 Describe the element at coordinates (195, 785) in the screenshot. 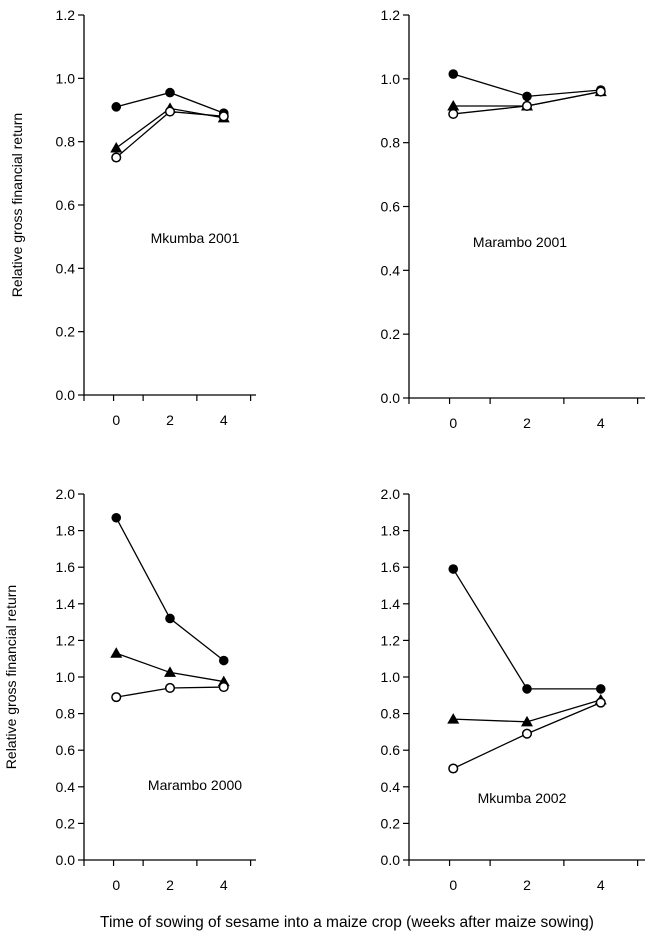

I see `panel-title: Marambo 2000` at that location.